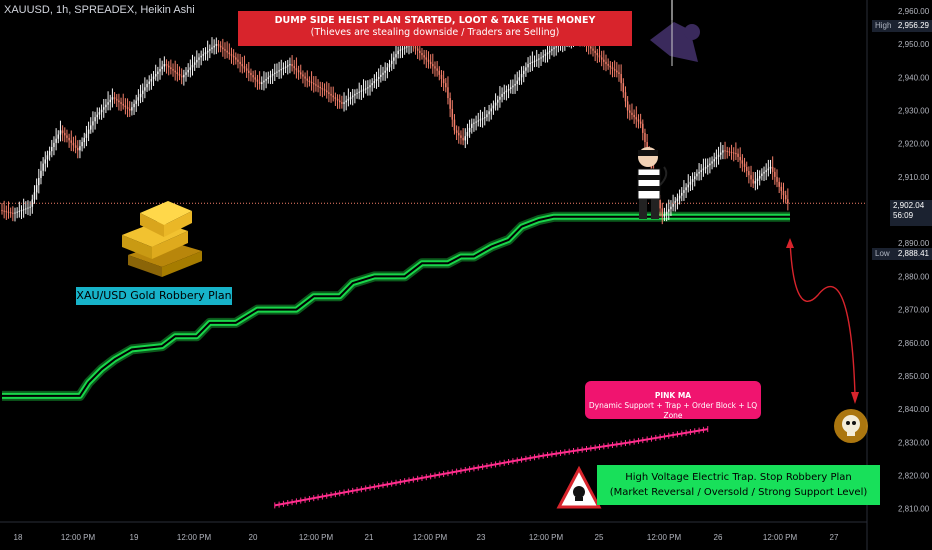 The height and width of the screenshot is (550, 932). Describe the element at coordinates (491, 467) in the screenshot. I see `pink-ma-line` at that location.